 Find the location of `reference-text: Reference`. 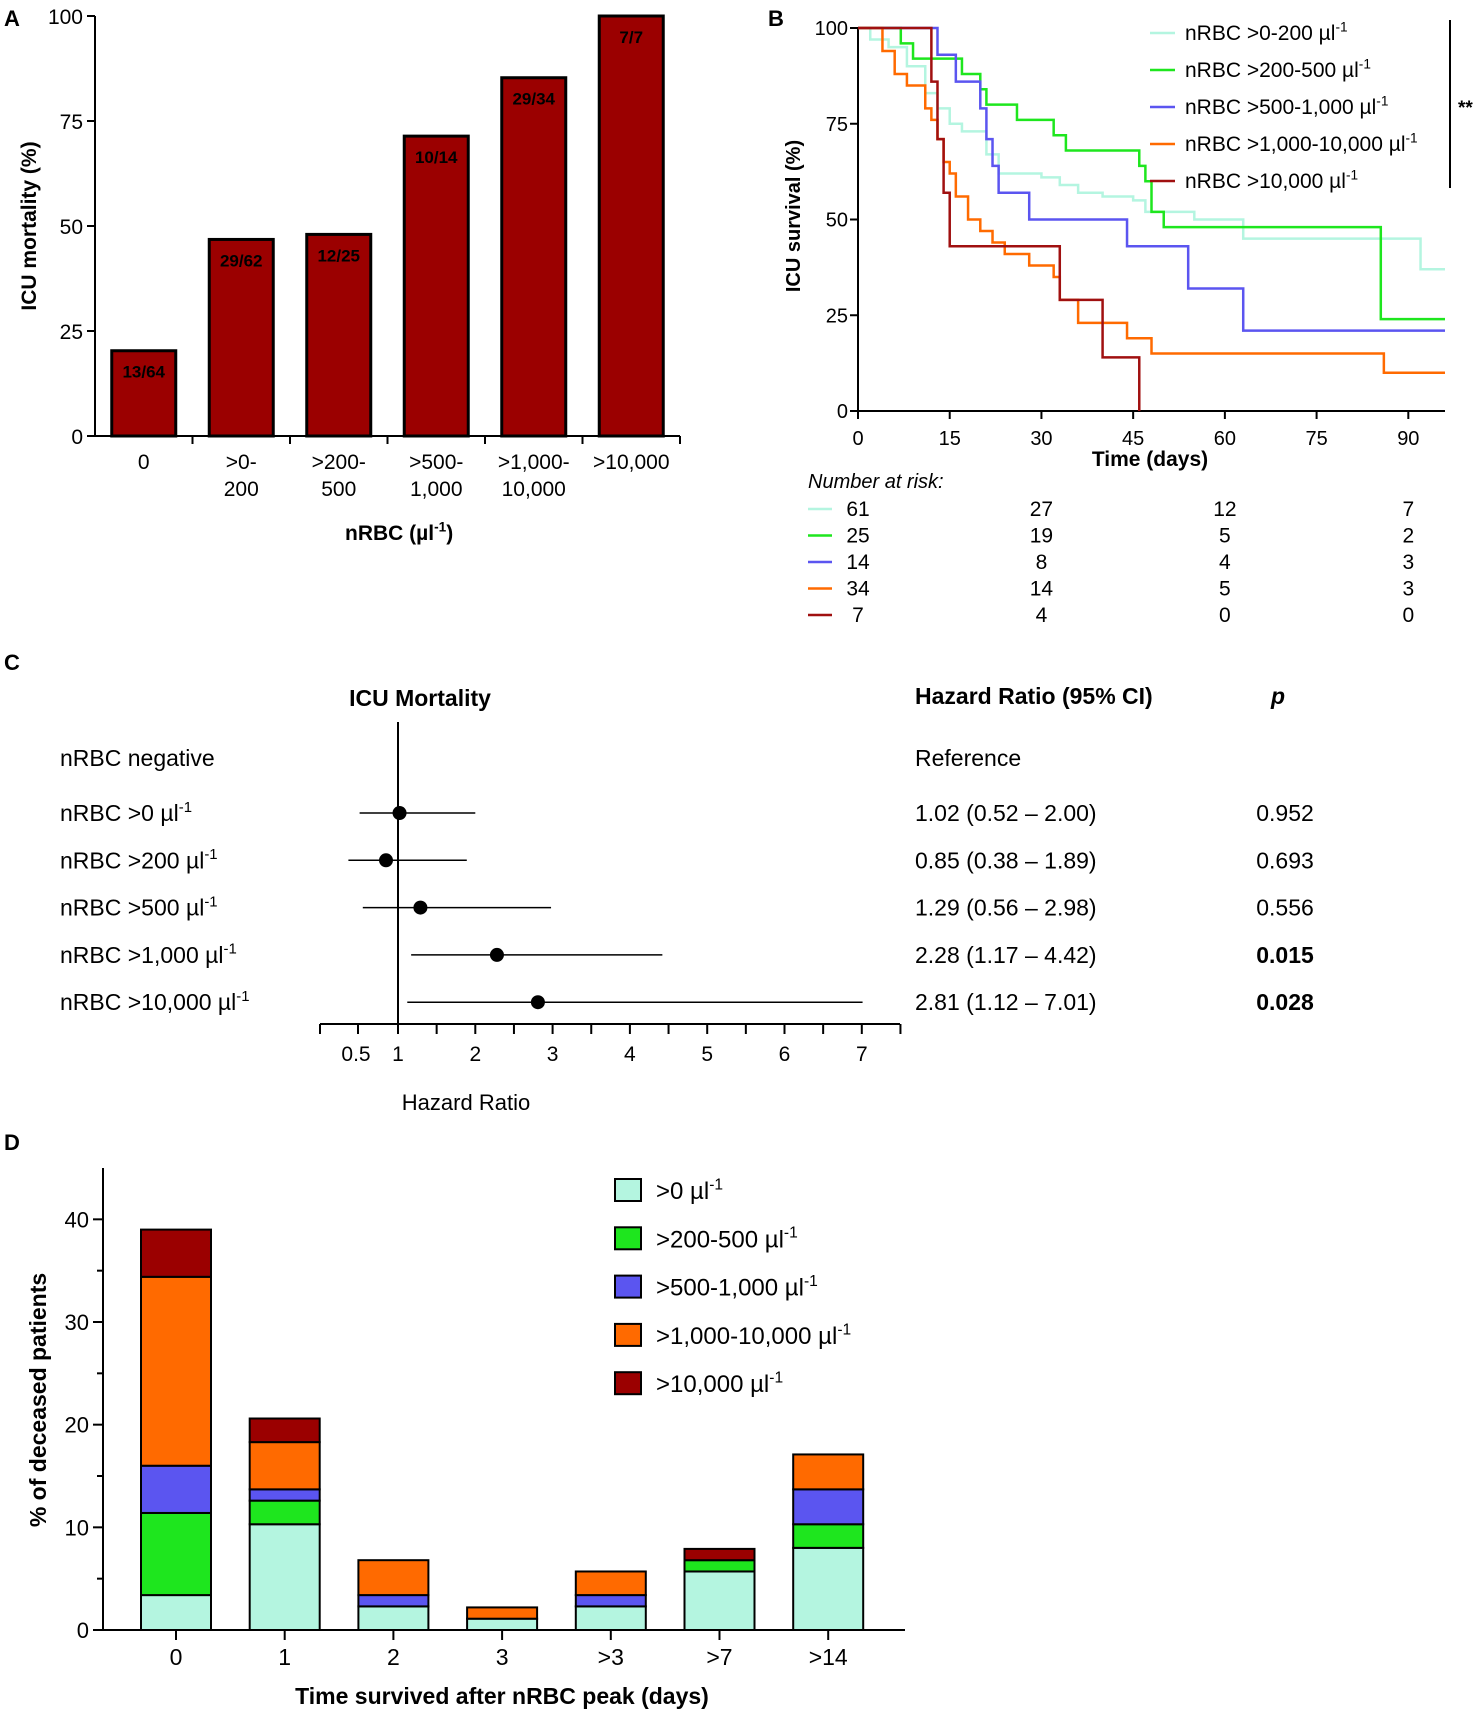

reference-text: Reference is located at coordinates (968, 758).